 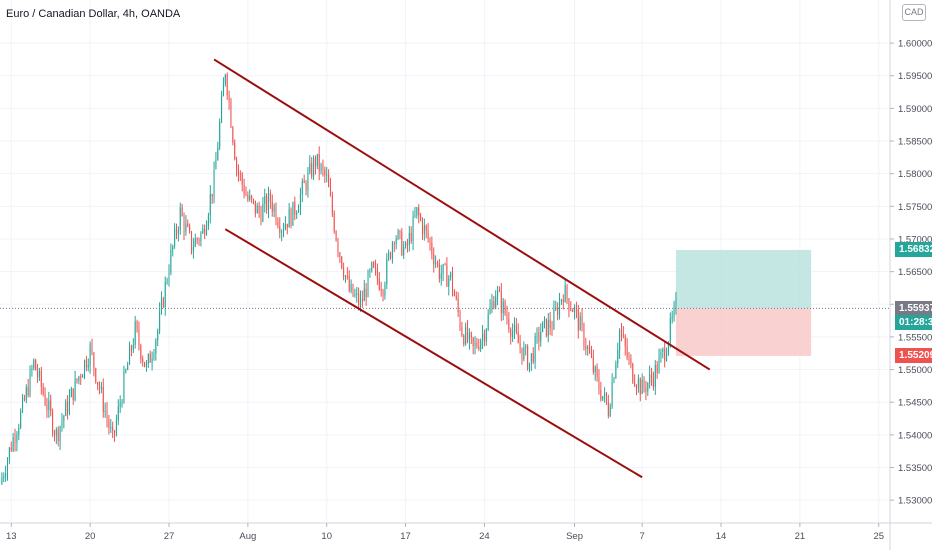 What do you see at coordinates (915, 272) in the screenshot?
I see `y-tick-label: 1.56500` at bounding box center [915, 272].